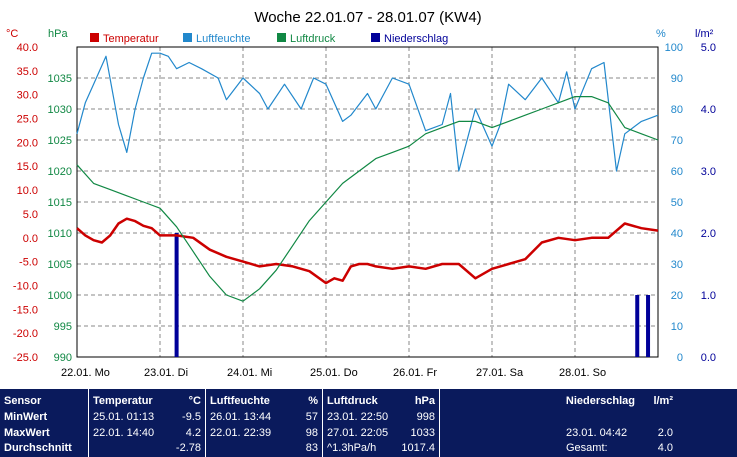  I want to click on temp-tick-label: 10.0, so click(27, 191).